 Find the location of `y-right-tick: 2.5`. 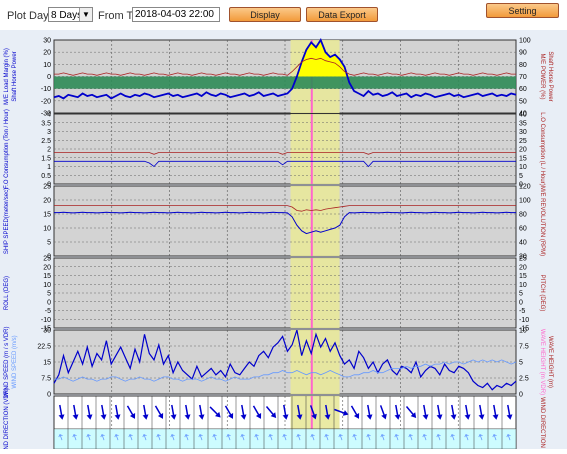

y-right-tick: 2.5 is located at coordinates (524, 379).